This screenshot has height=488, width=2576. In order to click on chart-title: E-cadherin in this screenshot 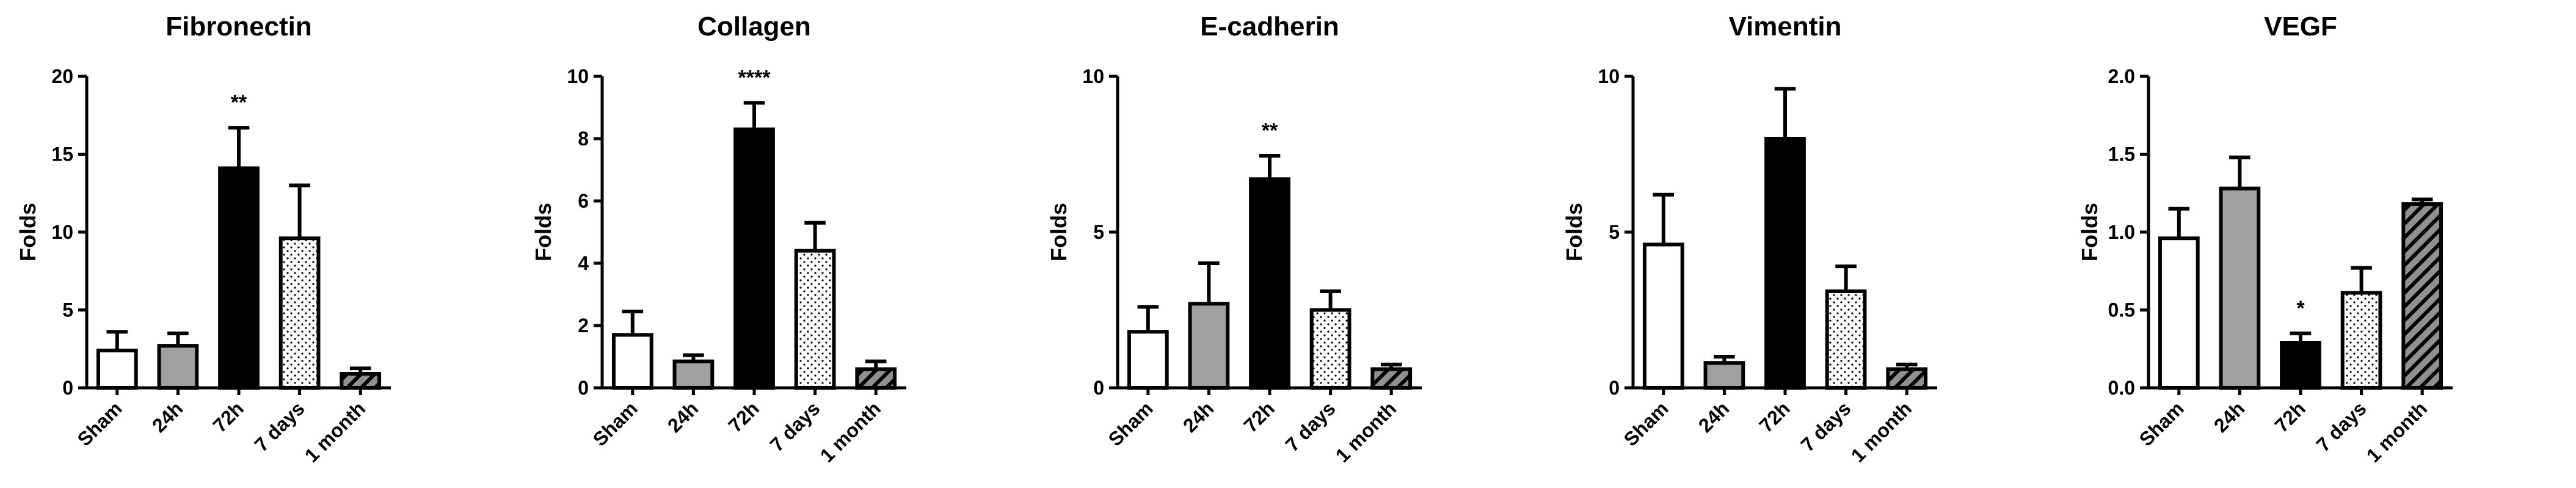, I will do `click(1269, 27)`.